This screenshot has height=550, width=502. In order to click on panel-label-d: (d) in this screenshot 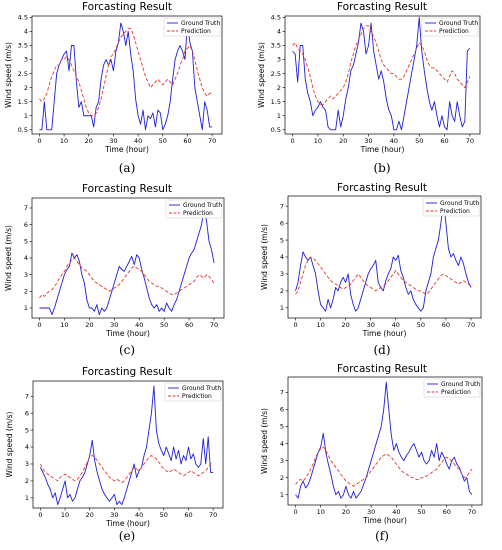, I will do `click(381, 350)`.